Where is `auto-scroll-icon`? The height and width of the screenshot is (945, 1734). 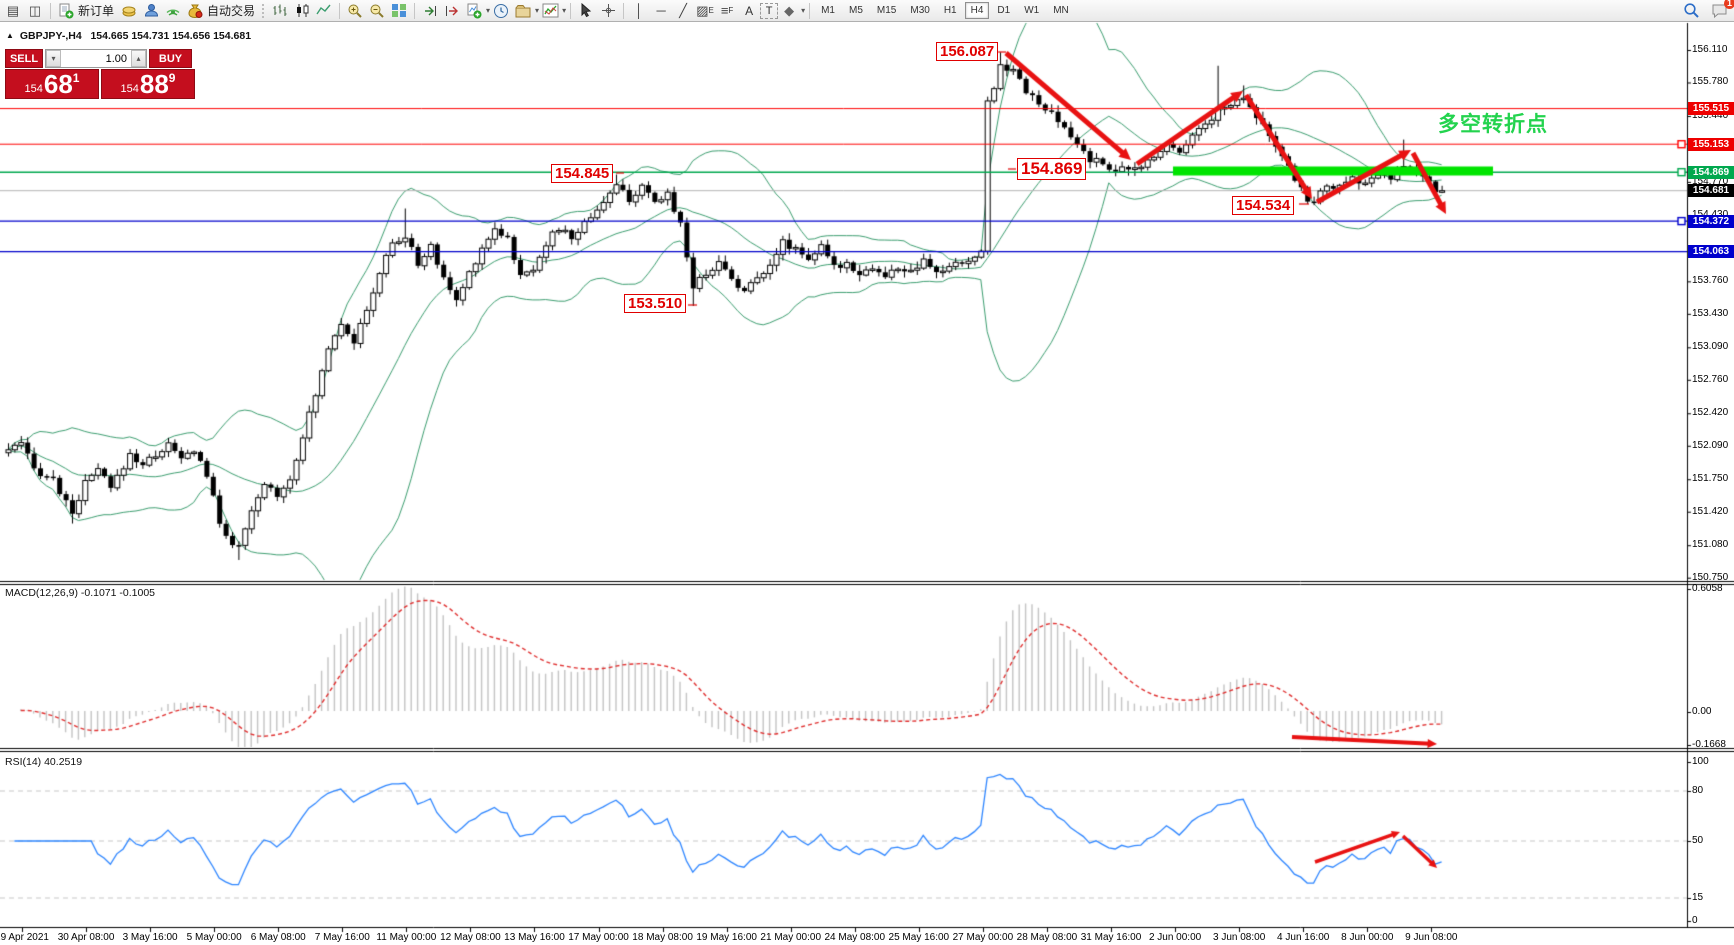 auto-scroll-icon is located at coordinates (430, 11).